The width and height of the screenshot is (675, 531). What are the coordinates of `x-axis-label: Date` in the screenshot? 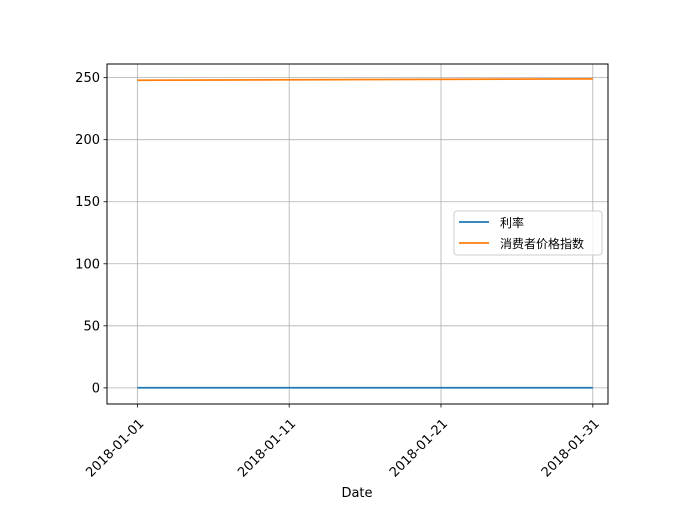 It's located at (356, 493).